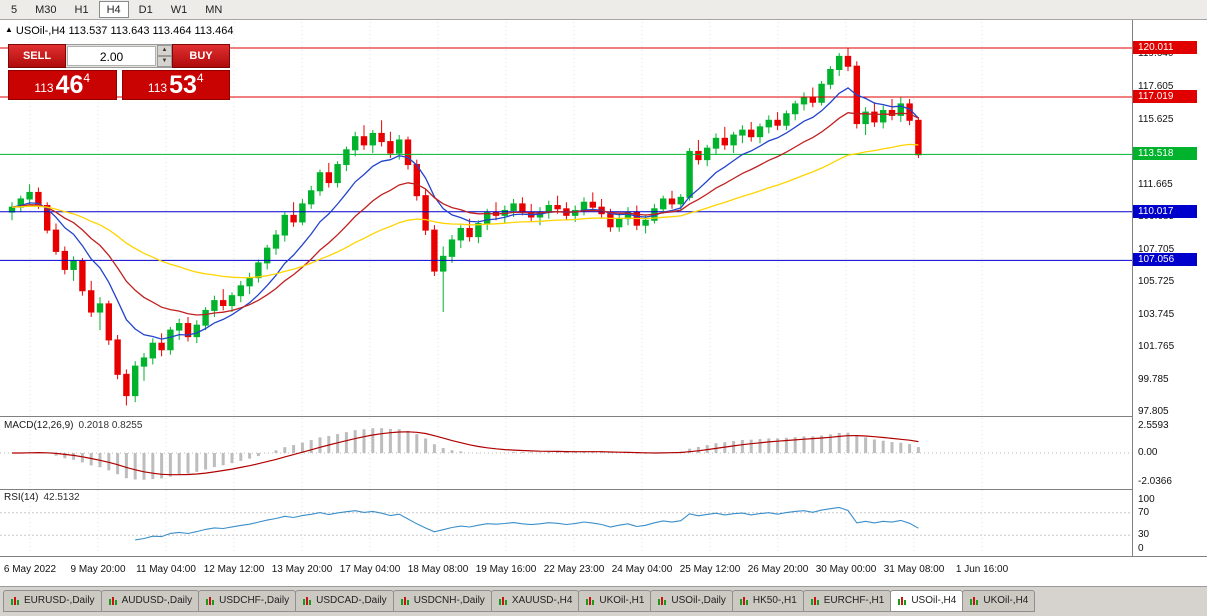 The height and width of the screenshot is (616, 1207). What do you see at coordinates (615, 601) in the screenshot?
I see `chart-tab-ukoil-h1: UKOil-,H1` at bounding box center [615, 601].